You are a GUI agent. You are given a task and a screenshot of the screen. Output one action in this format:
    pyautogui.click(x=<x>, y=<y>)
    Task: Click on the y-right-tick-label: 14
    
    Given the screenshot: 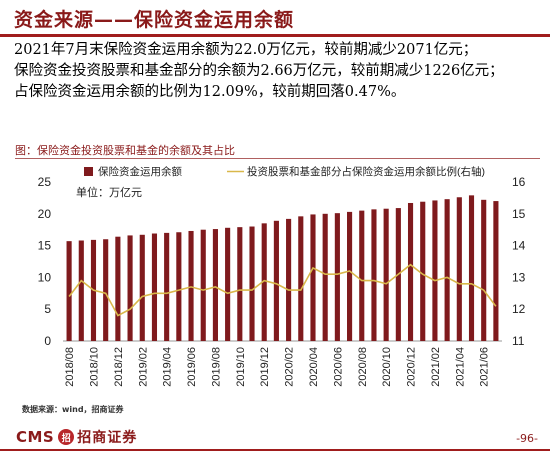 What is the action you would take?
    pyautogui.click(x=519, y=246)
    